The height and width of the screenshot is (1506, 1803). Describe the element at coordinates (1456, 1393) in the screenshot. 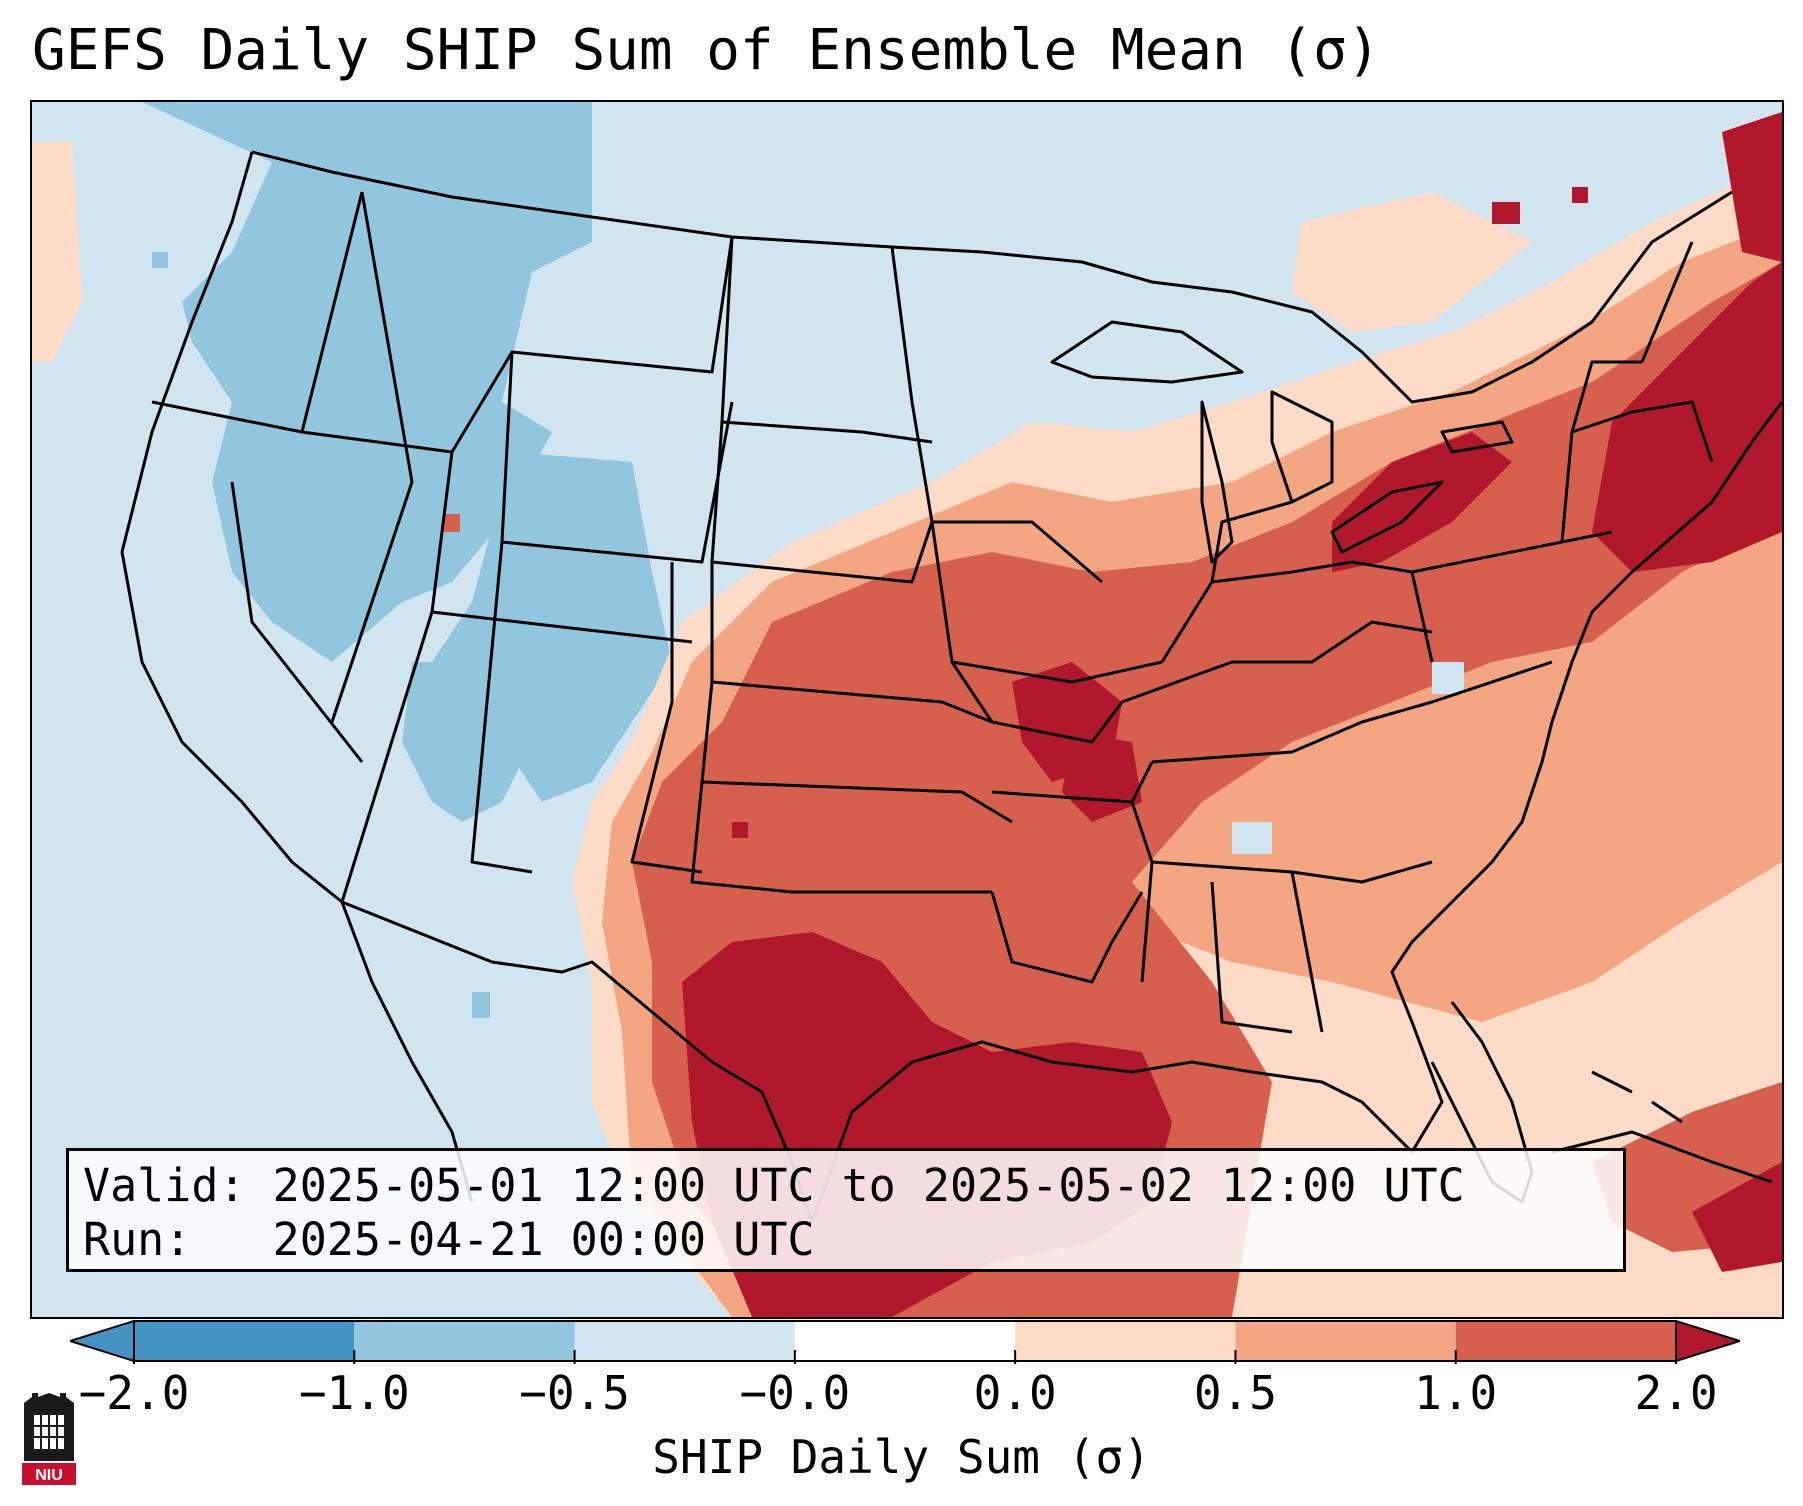

I see `colorbar-tick-label: 1.0` at that location.